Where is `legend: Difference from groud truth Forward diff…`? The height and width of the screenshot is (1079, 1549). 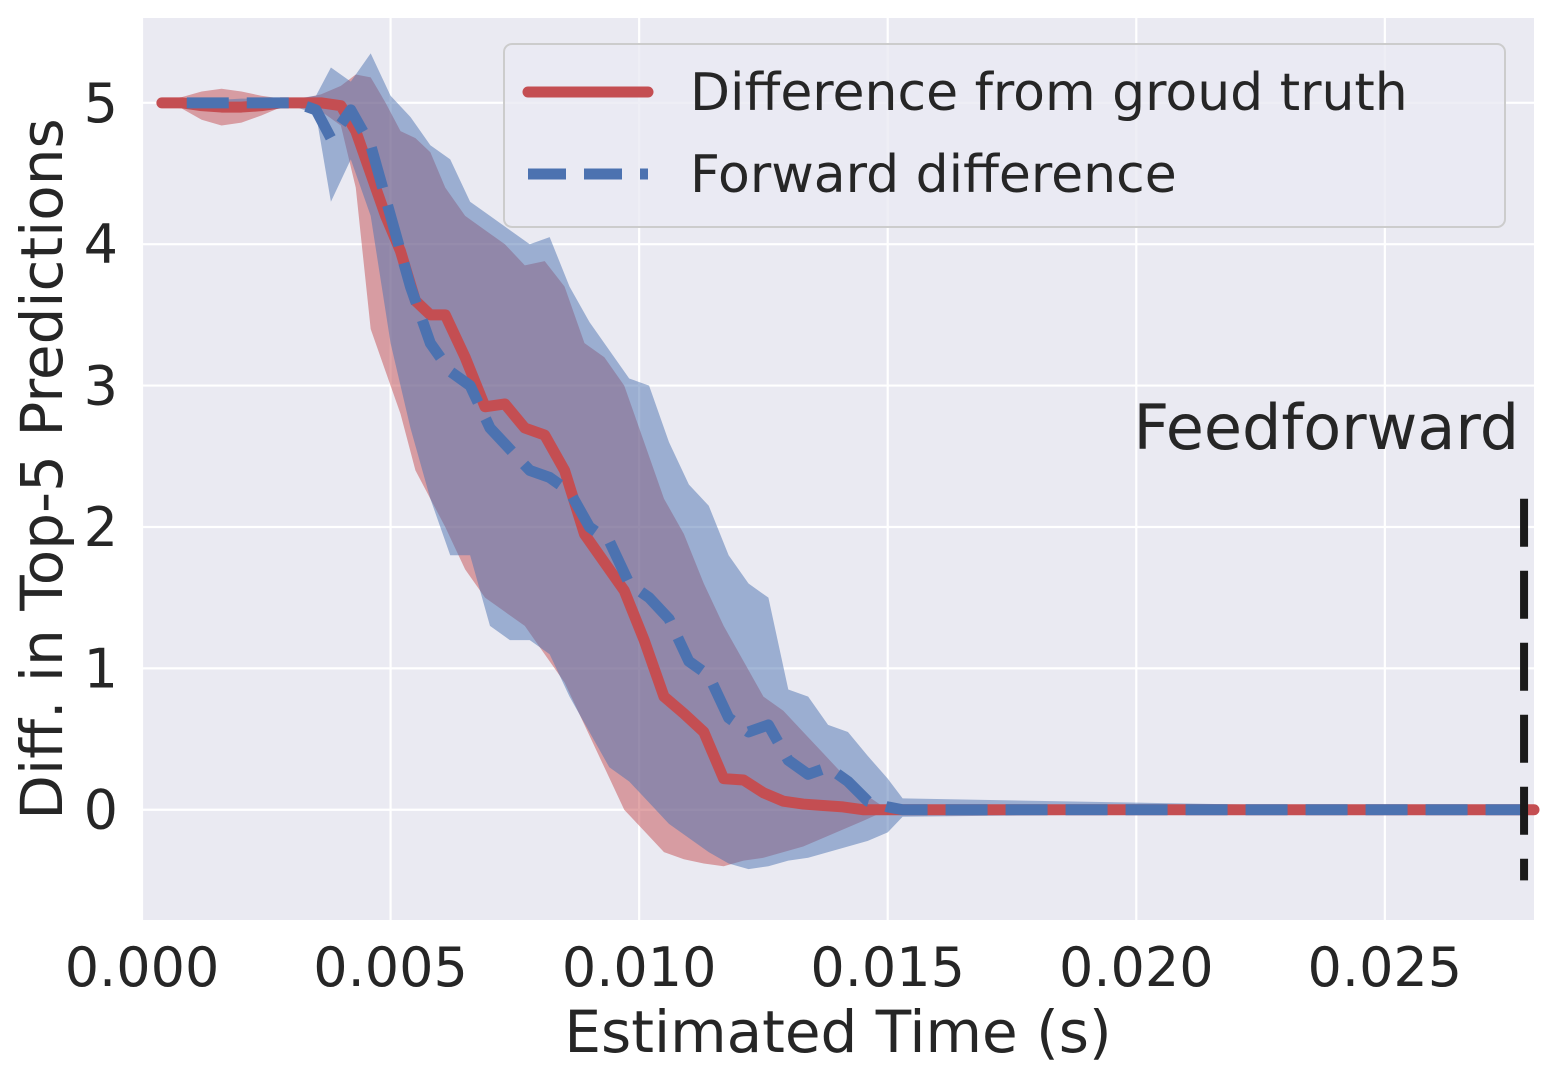 legend: Difference from groud truth Forward diff… is located at coordinates (1004, 135).